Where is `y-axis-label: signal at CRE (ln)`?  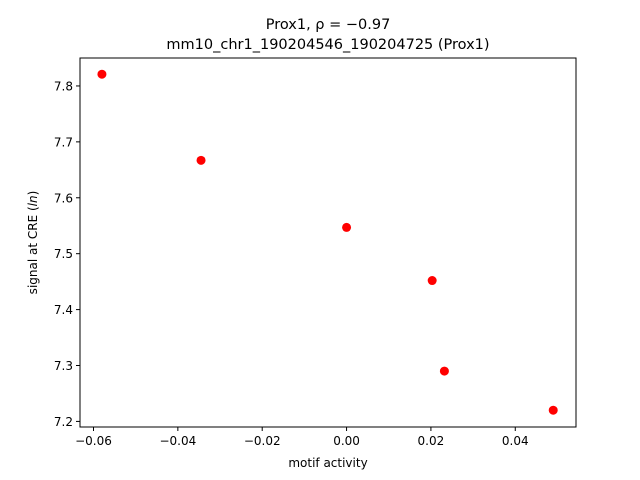 y-axis-label: signal at CRE (ln) is located at coordinates (33, 243).